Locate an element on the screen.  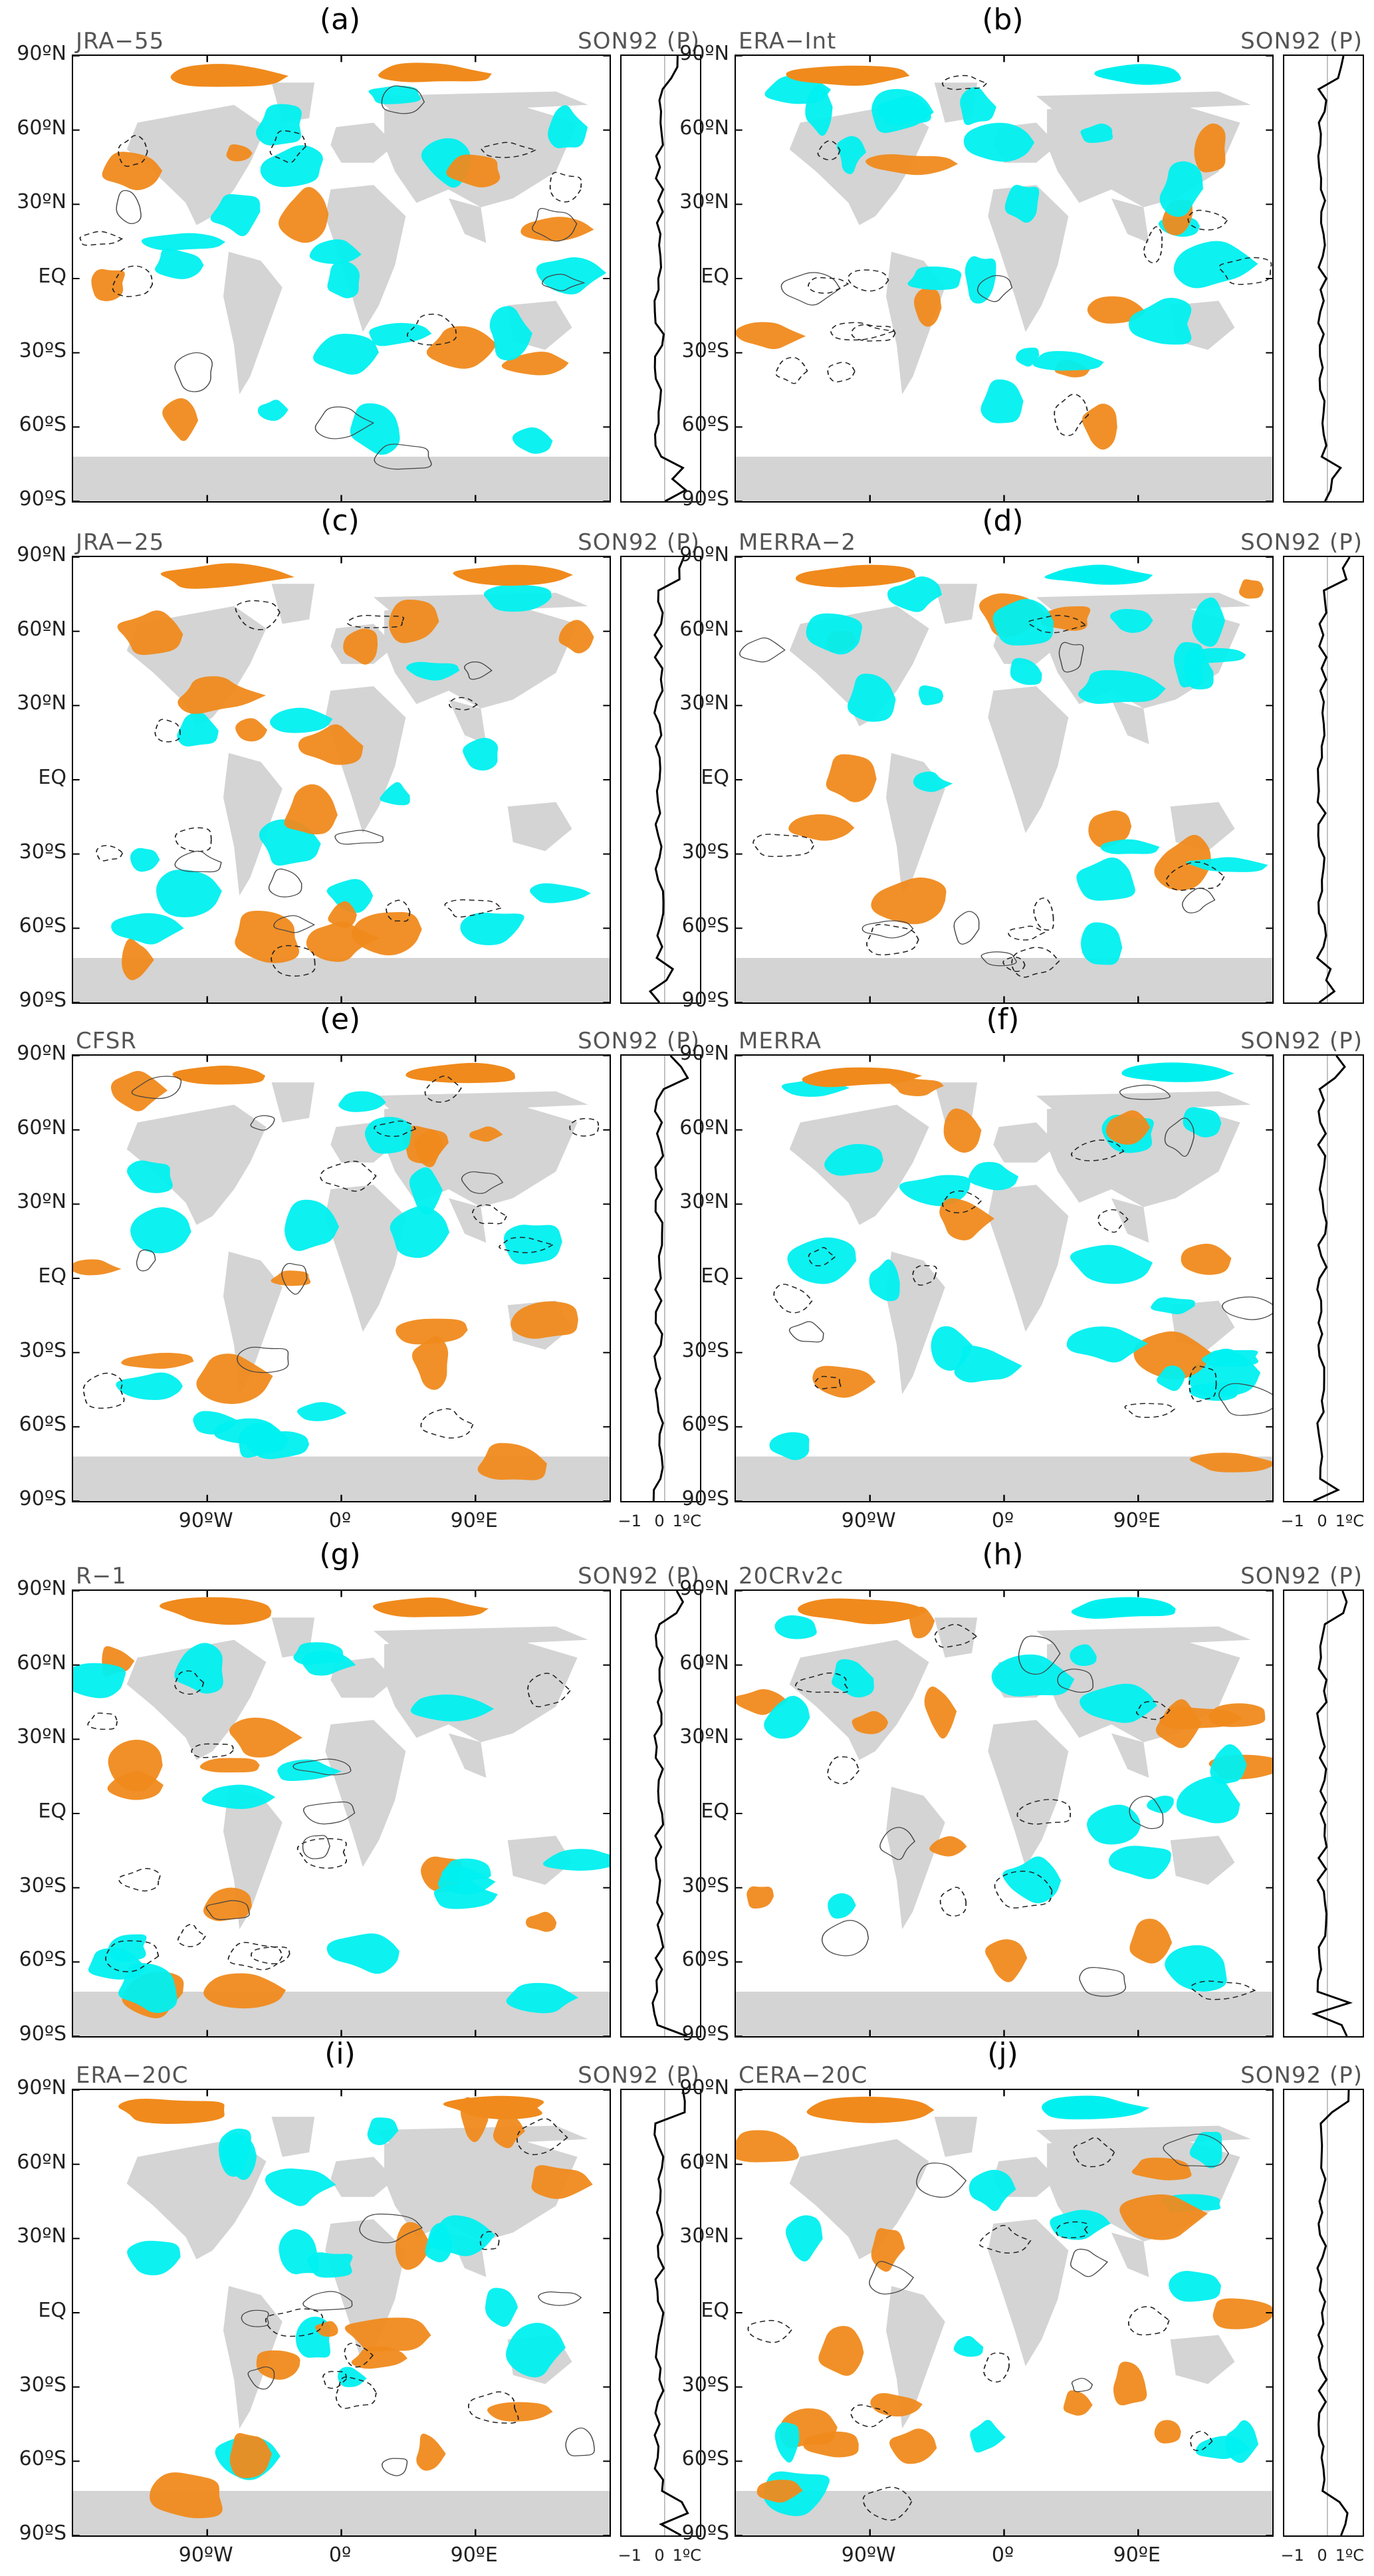
panel-letter: (b) is located at coordinates (1003, 20).